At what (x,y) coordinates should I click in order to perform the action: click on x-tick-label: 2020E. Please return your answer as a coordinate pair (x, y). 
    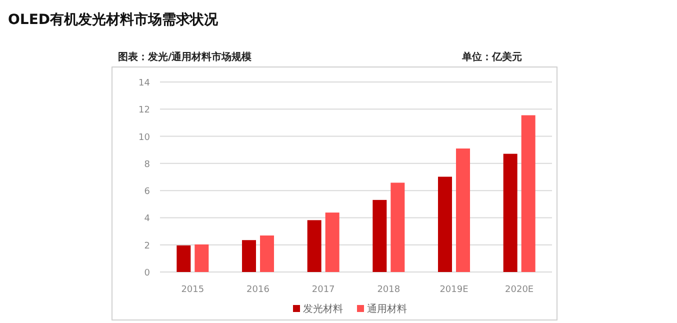
    Looking at the image, I should click on (519, 290).